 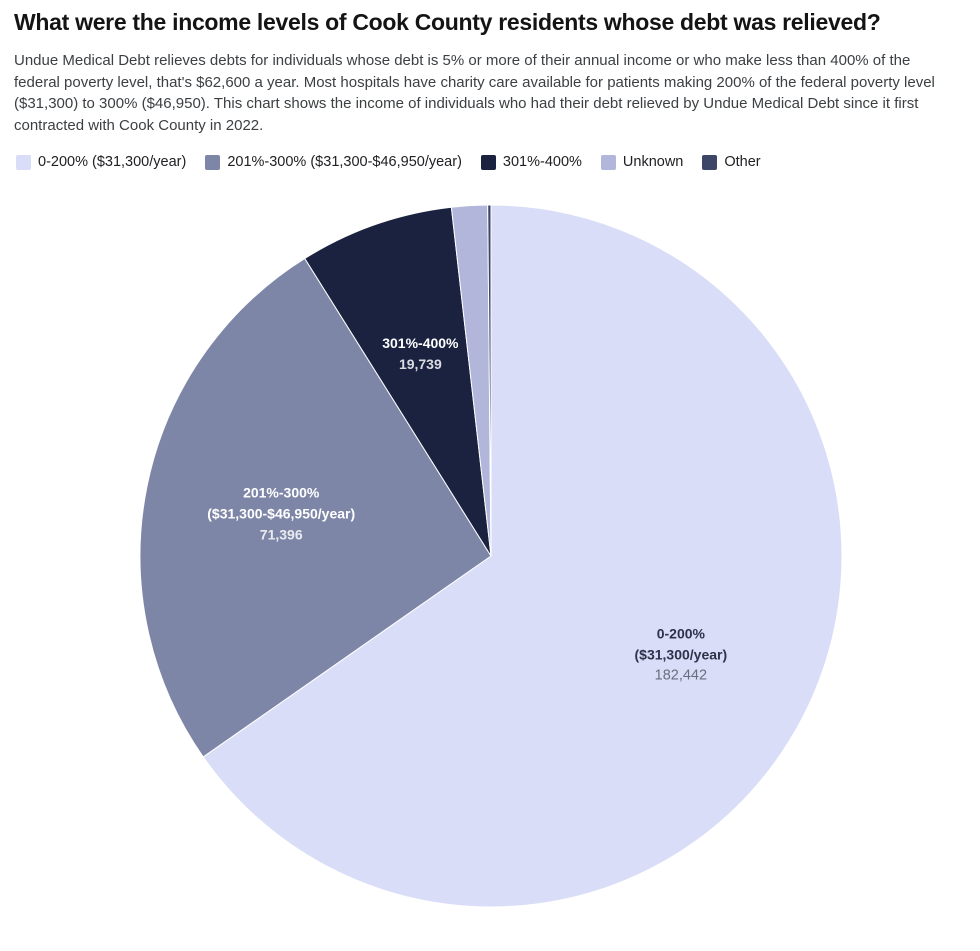 I want to click on legend-item-3: Unknown, so click(x=642, y=162).